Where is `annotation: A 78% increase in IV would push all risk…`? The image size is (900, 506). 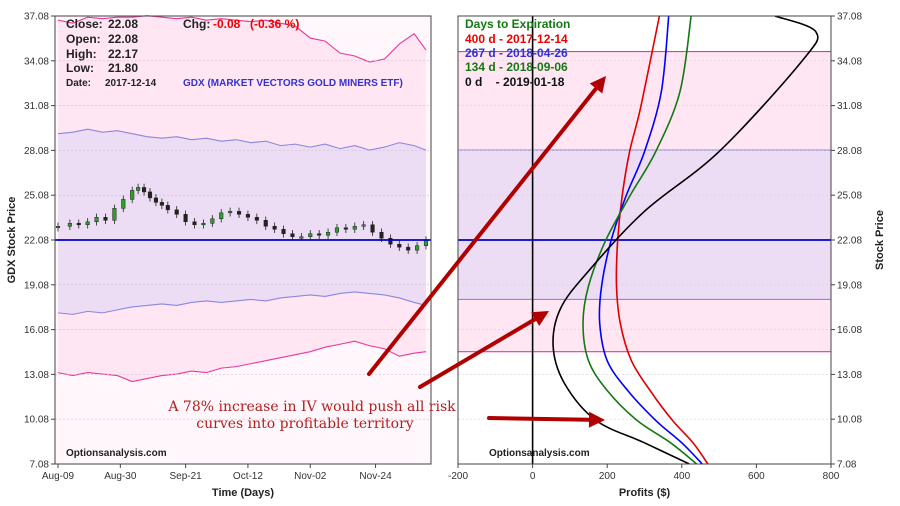 annotation: A 78% increase in IV would push all risk… is located at coordinates (311, 415).